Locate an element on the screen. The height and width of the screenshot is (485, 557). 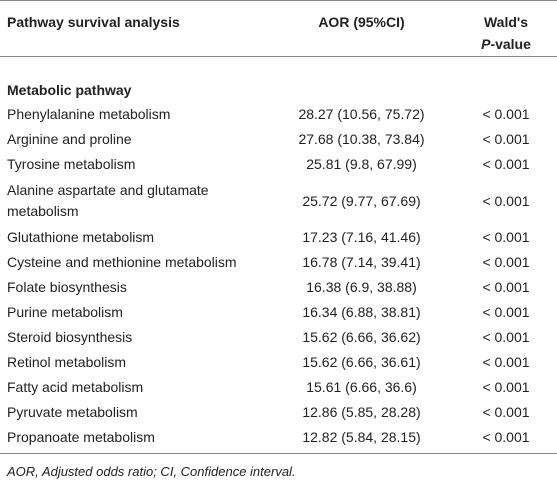
header-cell: Wald's P-value is located at coordinates (506, 29).